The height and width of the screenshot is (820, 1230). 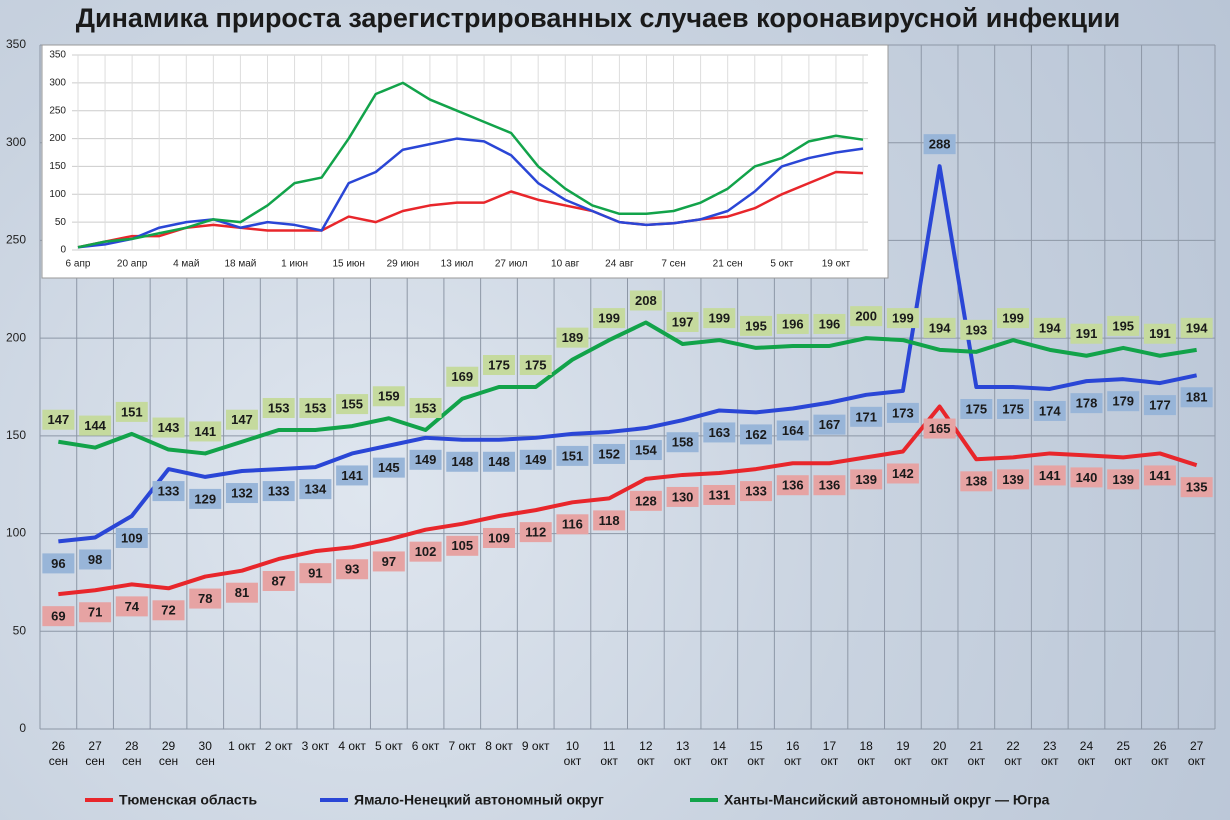 What do you see at coordinates (887, 800) in the screenshot?
I see `legend-label: Ханты-Мансийский автономный округ — Югра` at bounding box center [887, 800].